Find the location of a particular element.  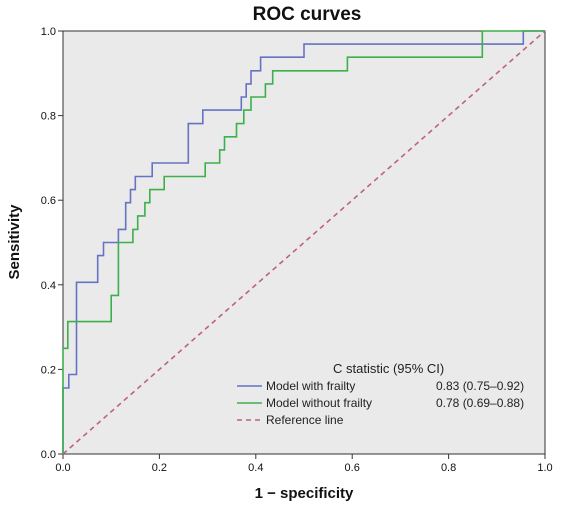

x-tick-label: 0.2 is located at coordinates (159, 468).